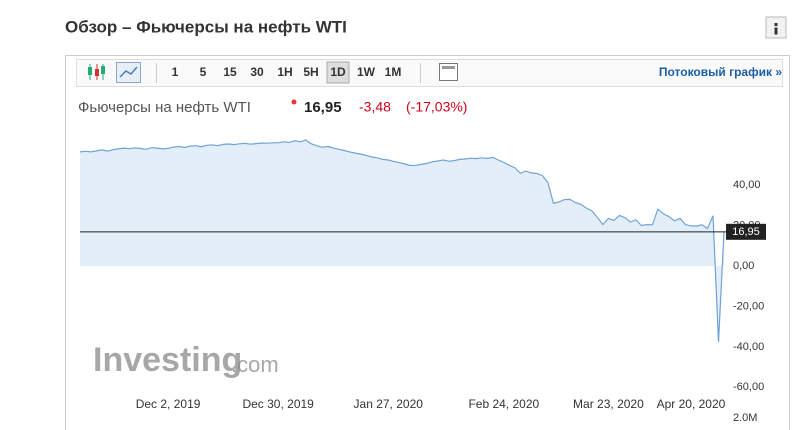 The height and width of the screenshot is (430, 800). Describe the element at coordinates (257, 72) in the screenshot. I see `timeframe-button: 30` at that location.